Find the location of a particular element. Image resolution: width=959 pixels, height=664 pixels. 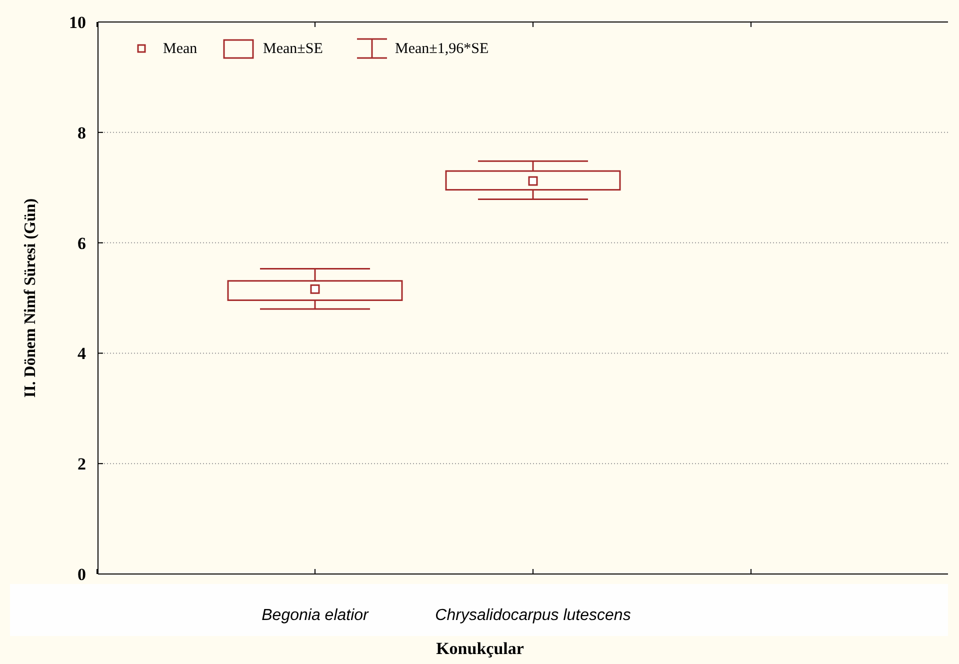

y-tick-label: 4 is located at coordinates (82, 354).